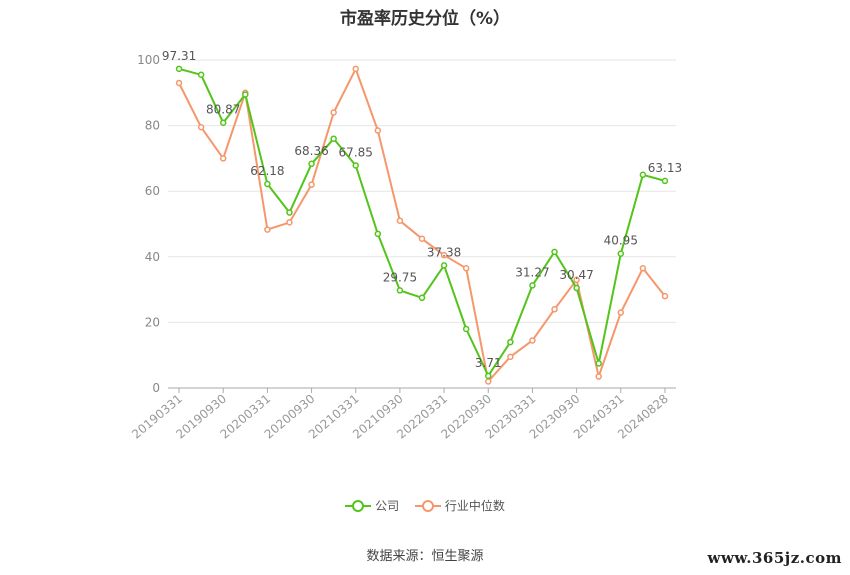 The height and width of the screenshot is (575, 850). I want to click on y-tick-label: 0, so click(156, 388).